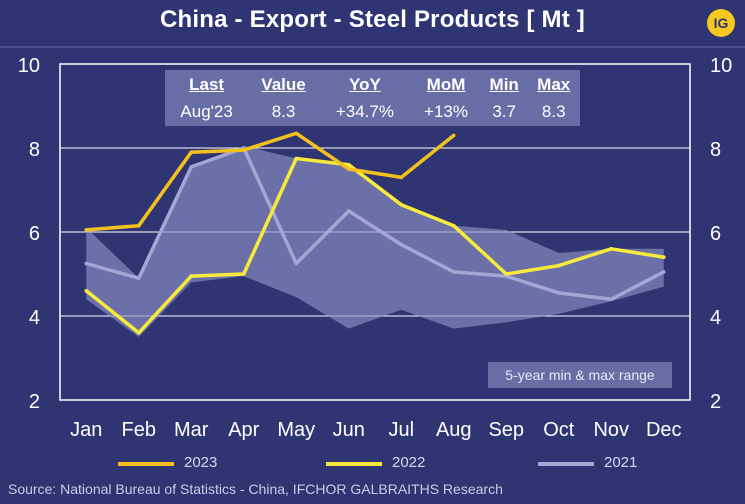 This screenshot has height=504, width=745. What do you see at coordinates (566, 464) in the screenshot?
I see `legend-swatch-2021` at bounding box center [566, 464].